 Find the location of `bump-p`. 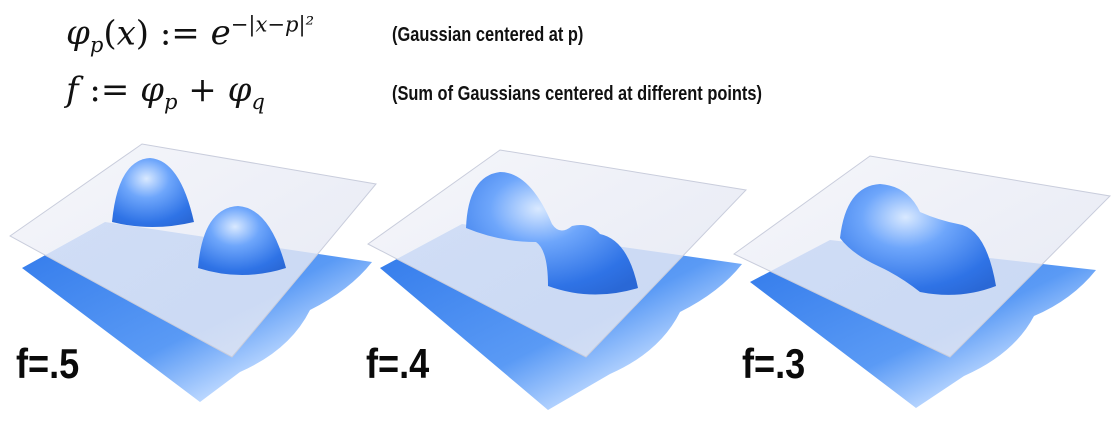

bump-p is located at coordinates (153, 192).